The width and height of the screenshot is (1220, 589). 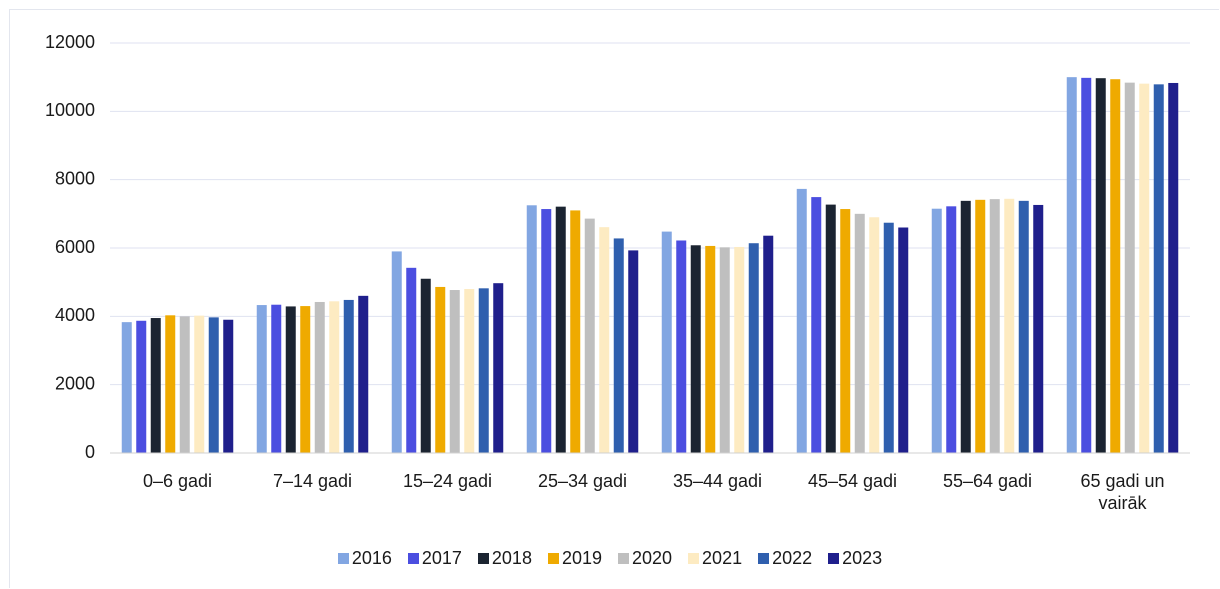 I want to click on x-tick-label: 7–14 gadi, so click(x=312, y=481).